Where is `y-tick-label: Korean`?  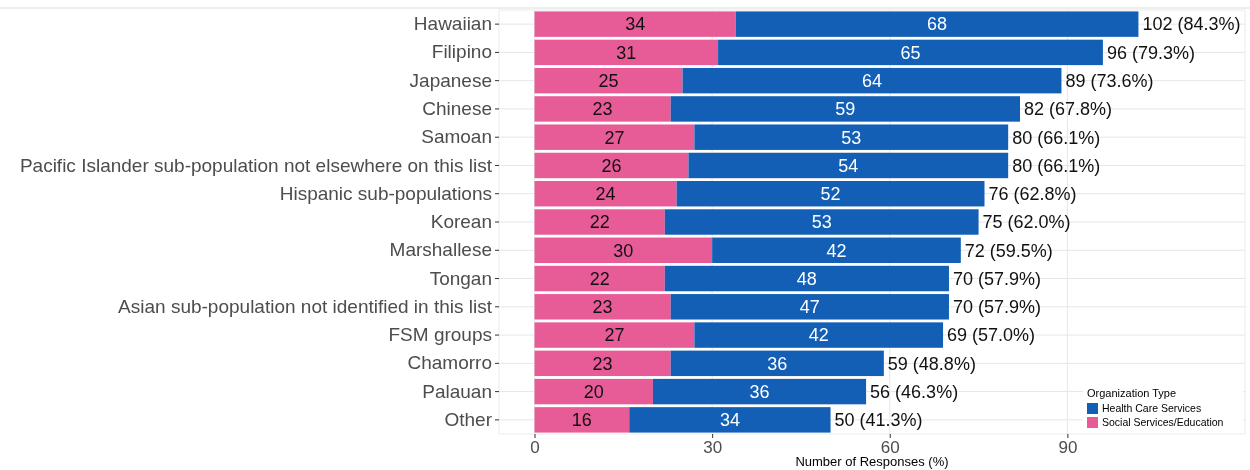
y-tick-label: Korean is located at coordinates (461, 222).